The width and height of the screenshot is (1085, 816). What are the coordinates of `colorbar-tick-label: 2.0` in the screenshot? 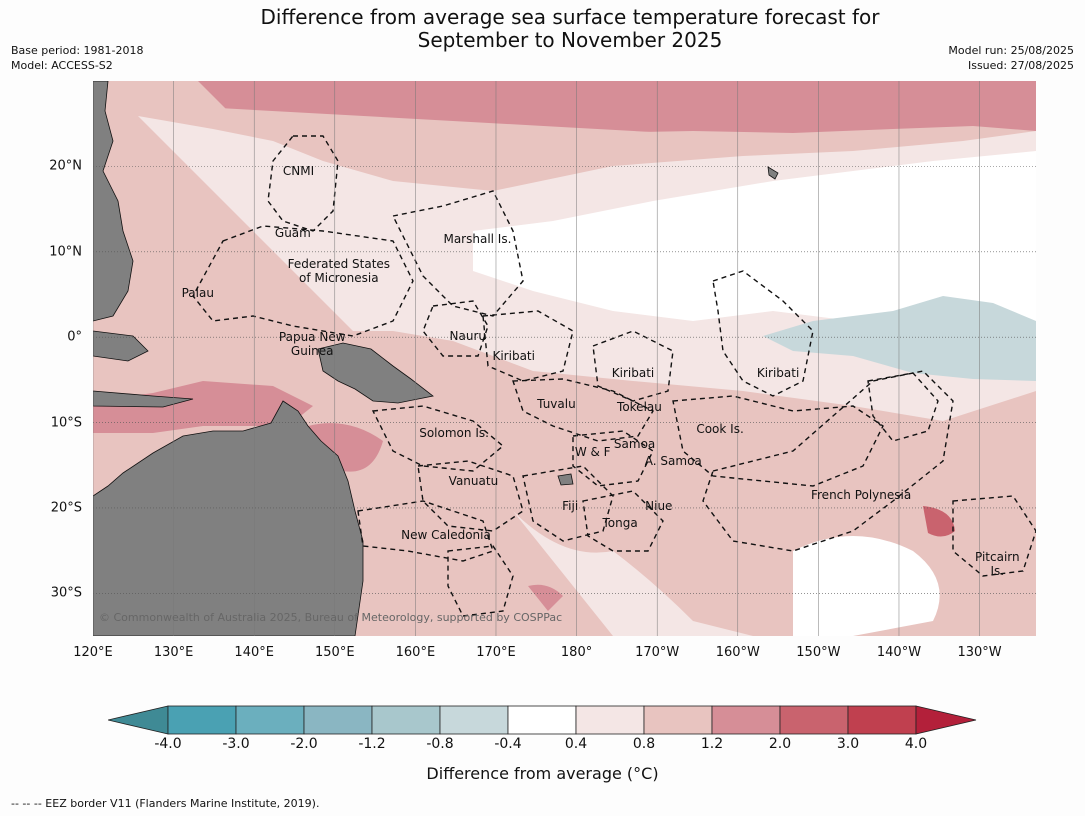 It's located at (780, 744).